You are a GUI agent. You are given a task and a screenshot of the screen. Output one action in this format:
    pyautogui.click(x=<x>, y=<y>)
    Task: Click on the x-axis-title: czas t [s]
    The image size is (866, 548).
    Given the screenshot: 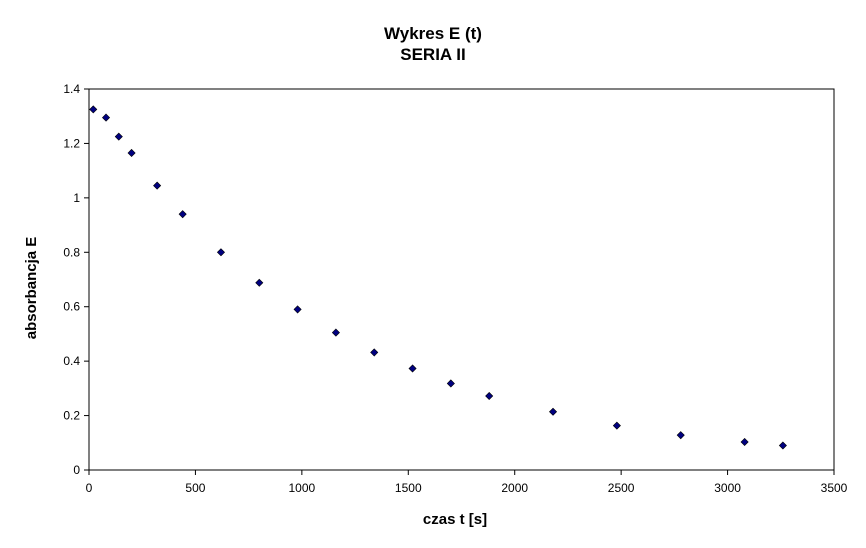 What is the action you would take?
    pyautogui.click(x=455, y=519)
    